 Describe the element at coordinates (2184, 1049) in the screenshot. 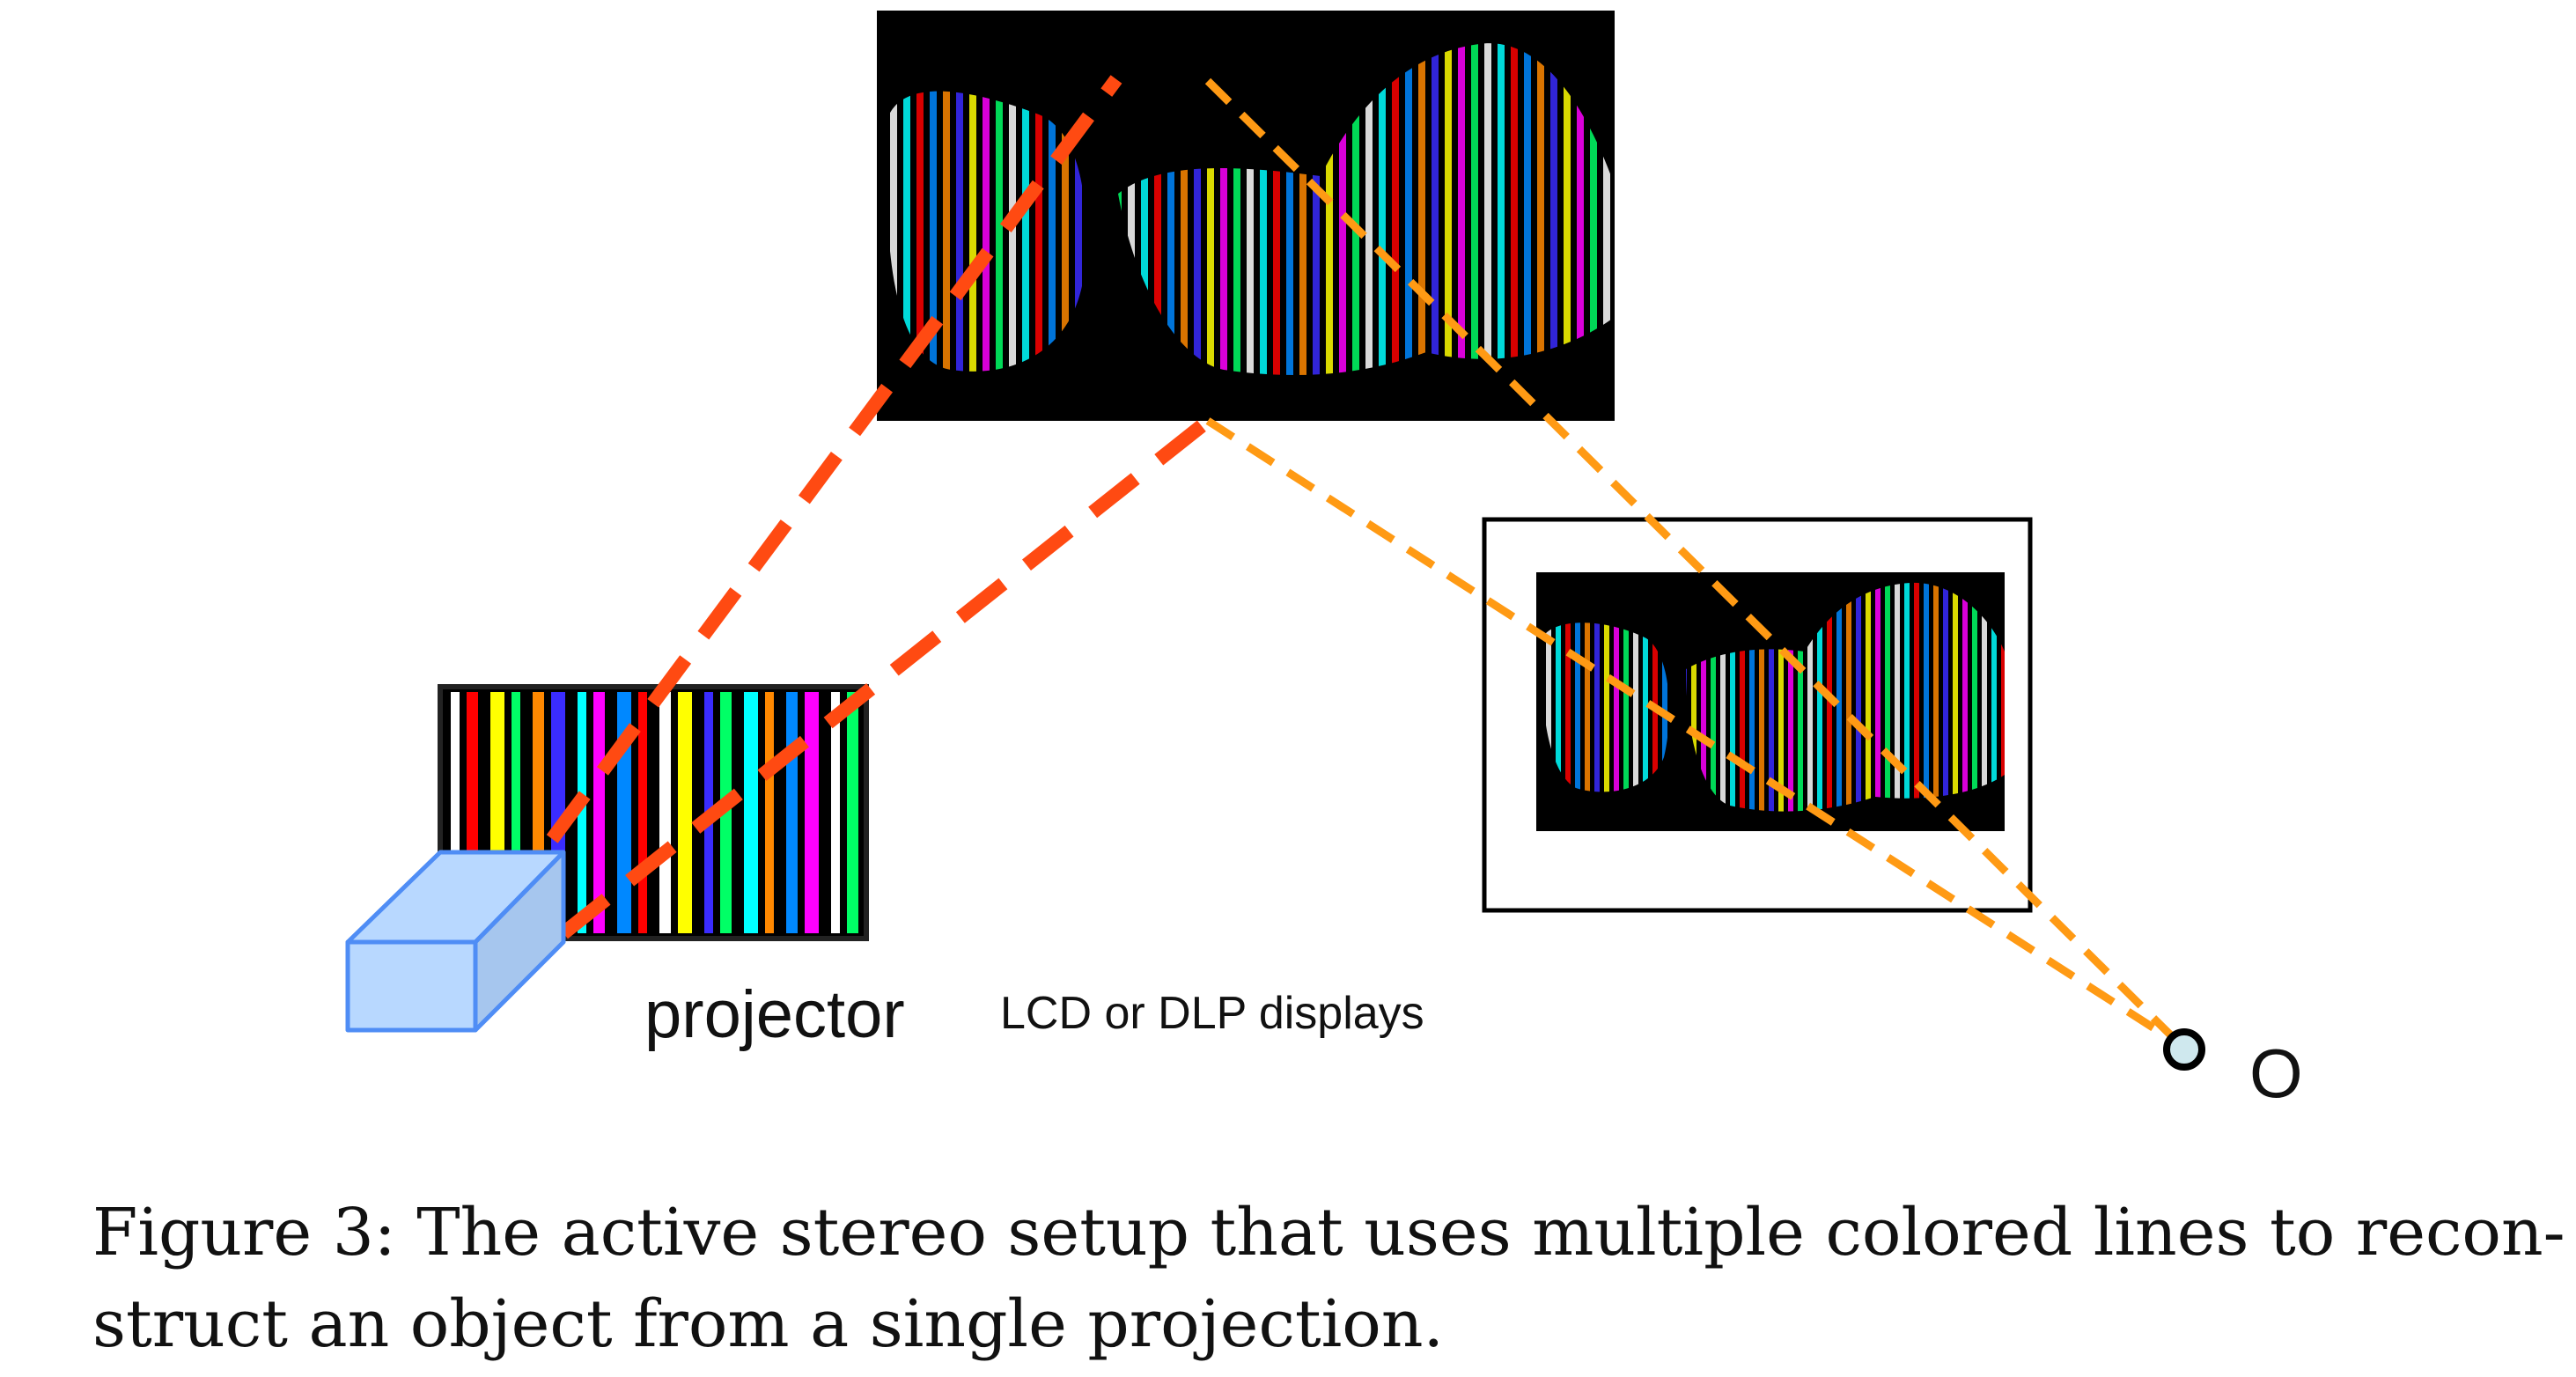

I see `camera-center-icon` at that location.